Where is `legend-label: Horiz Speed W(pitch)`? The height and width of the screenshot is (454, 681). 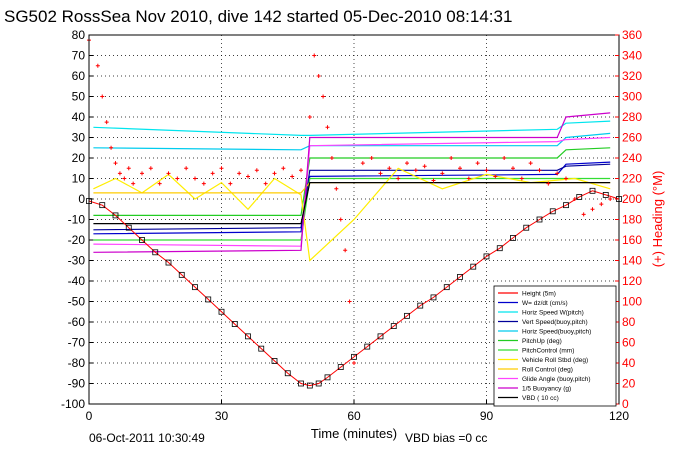 legend-label: Horiz Speed W(pitch) is located at coordinates (553, 313).